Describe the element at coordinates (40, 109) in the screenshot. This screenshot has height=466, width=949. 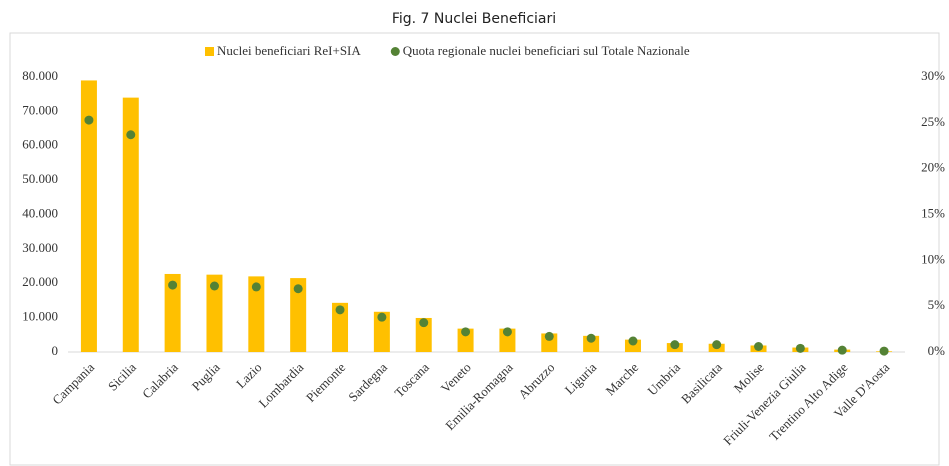
I see `y-tick-label: 70.000` at that location.